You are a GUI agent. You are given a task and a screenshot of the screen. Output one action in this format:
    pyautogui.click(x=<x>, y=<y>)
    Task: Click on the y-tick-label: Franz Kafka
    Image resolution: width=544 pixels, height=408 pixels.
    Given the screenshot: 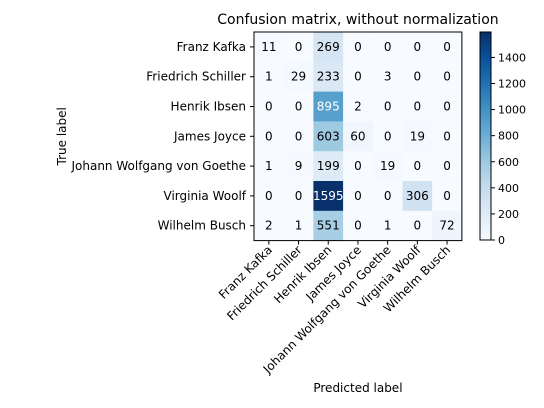 What is the action you would take?
    pyautogui.click(x=211, y=47)
    